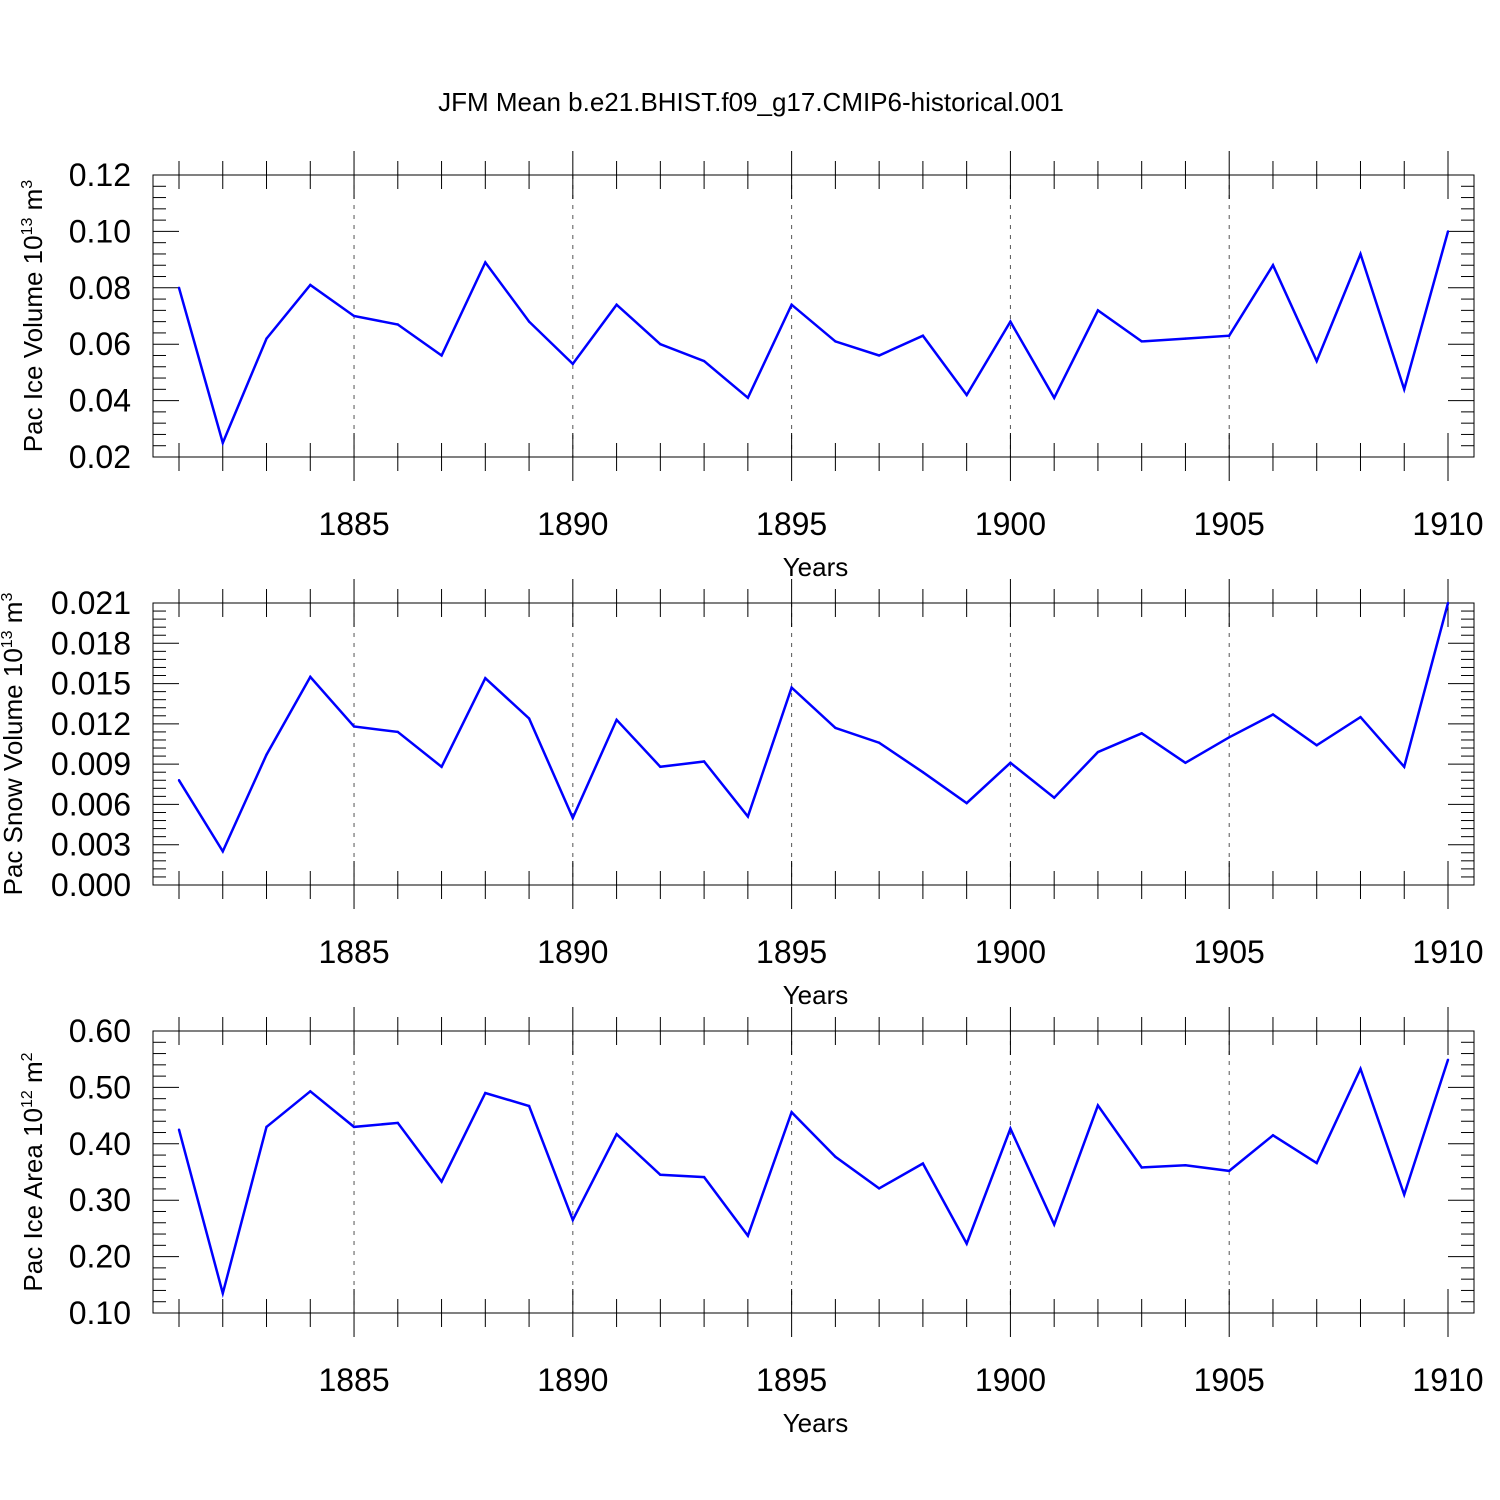 This screenshot has height=1500, width=1500. What do you see at coordinates (14, 744) in the screenshot?
I see `y-axis-label: Pac Snow Volume 1013 m3` at bounding box center [14, 744].